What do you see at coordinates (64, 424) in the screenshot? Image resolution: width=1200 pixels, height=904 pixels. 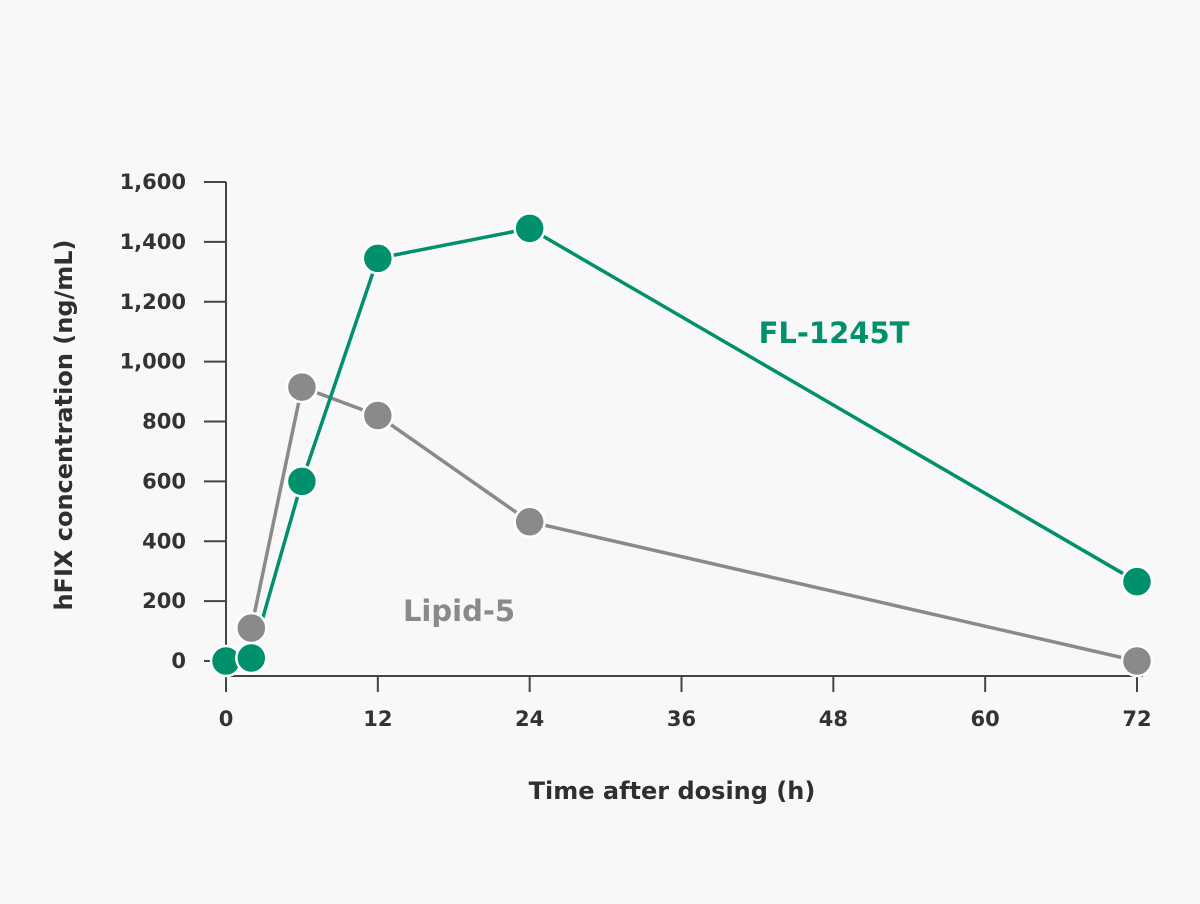 I see `y-axis-title: hFIX concentration (ng/mL)` at bounding box center [64, 424].